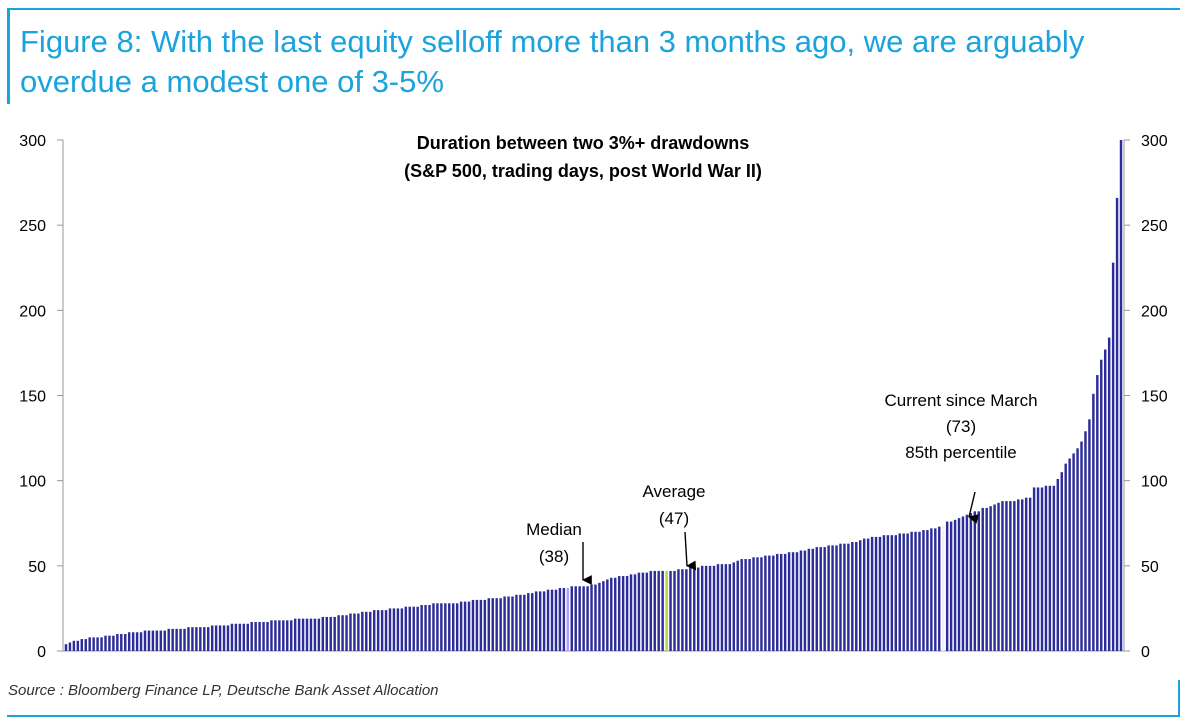 The height and width of the screenshot is (724, 1187). Describe the element at coordinates (960, 400) in the screenshot. I see `annotation-label: Current since March` at that location.